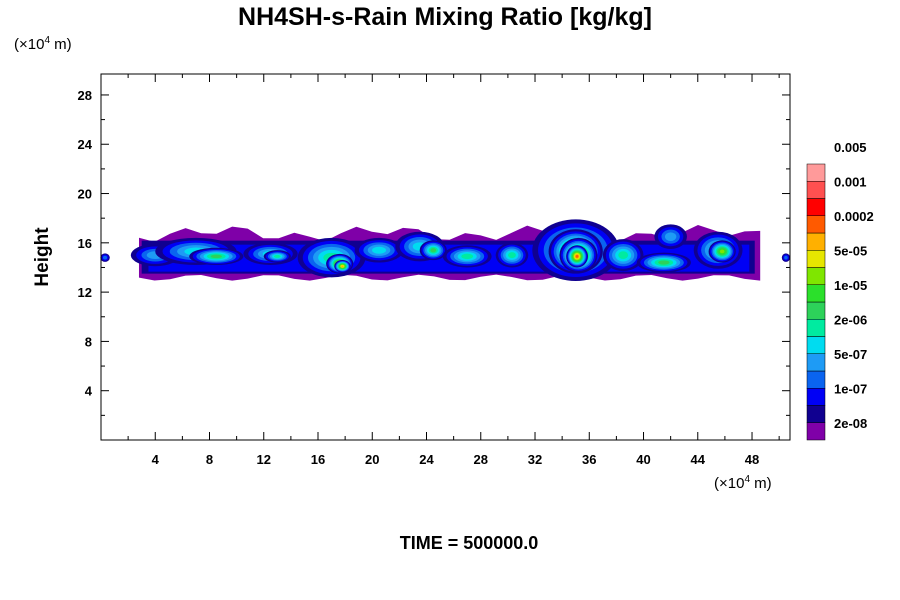 The width and height of the screenshot is (900, 600). Describe the element at coordinates (29, 44) in the screenshot. I see `y-unit-prefix: (×10` at that location.